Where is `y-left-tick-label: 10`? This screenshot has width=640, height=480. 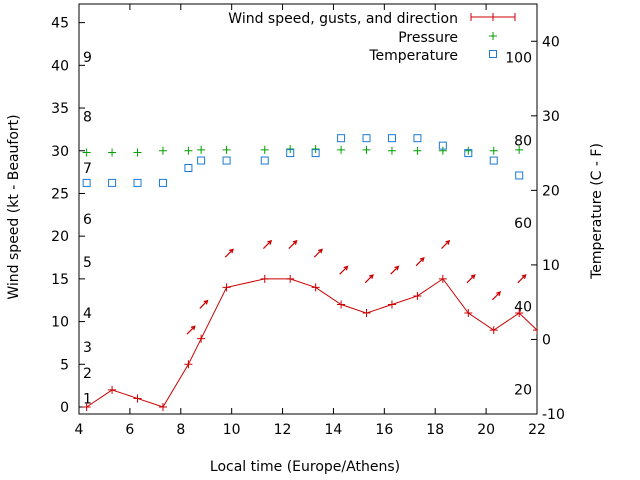 y-left-tick-label: 10 is located at coordinates (60, 323).